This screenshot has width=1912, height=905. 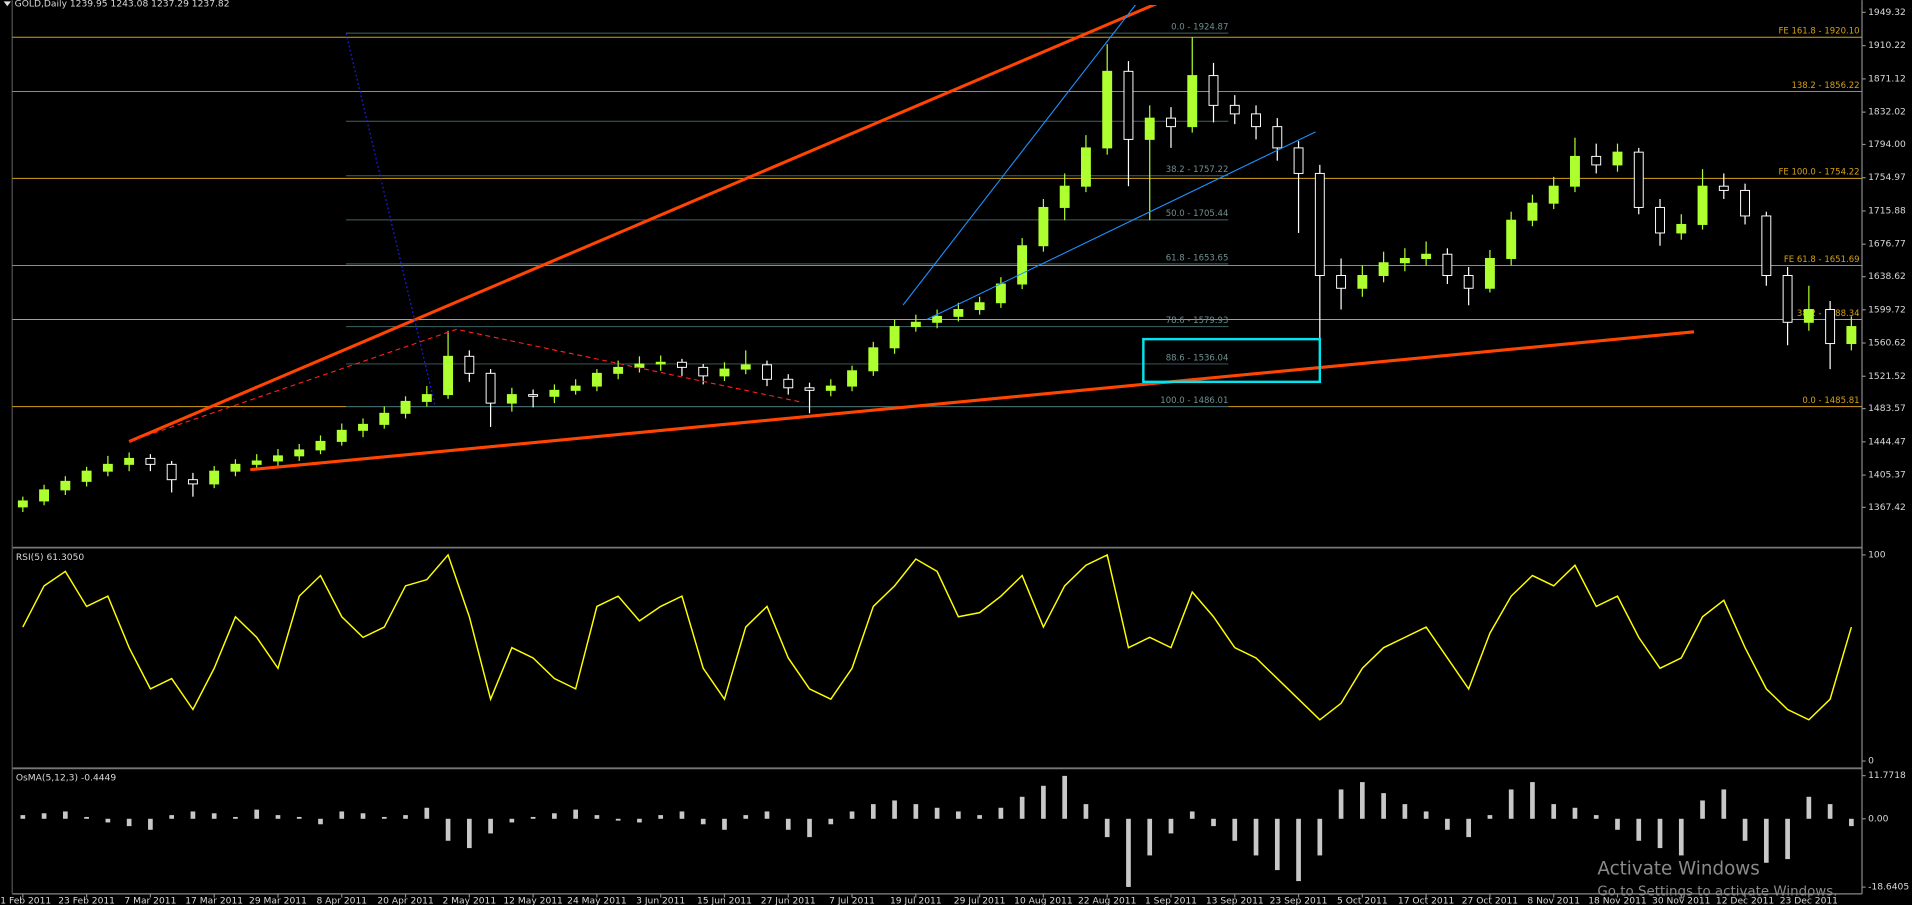 What do you see at coordinates (150, 901) in the screenshot?
I see `x-tick-label: 7 Mar 2011` at bounding box center [150, 901].